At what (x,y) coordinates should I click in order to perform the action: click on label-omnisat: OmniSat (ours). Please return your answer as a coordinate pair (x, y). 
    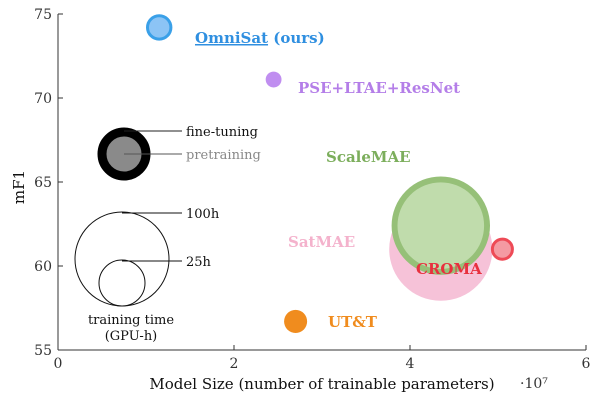
    Looking at the image, I should click on (260, 38).